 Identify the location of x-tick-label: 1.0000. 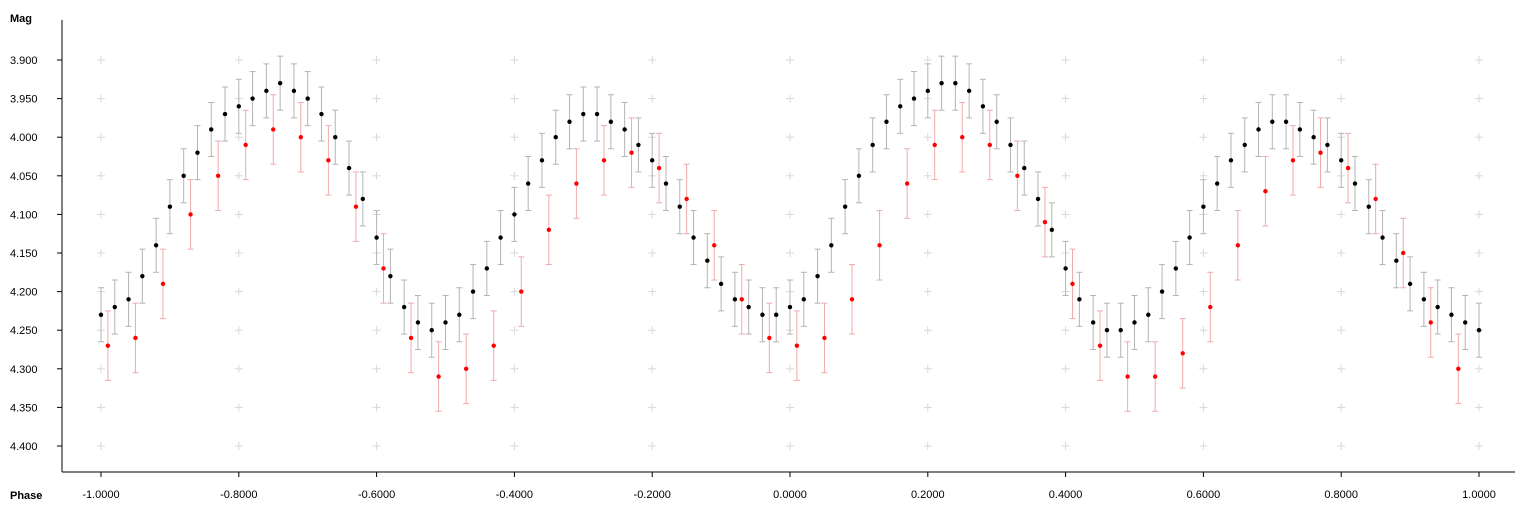
(1479, 495).